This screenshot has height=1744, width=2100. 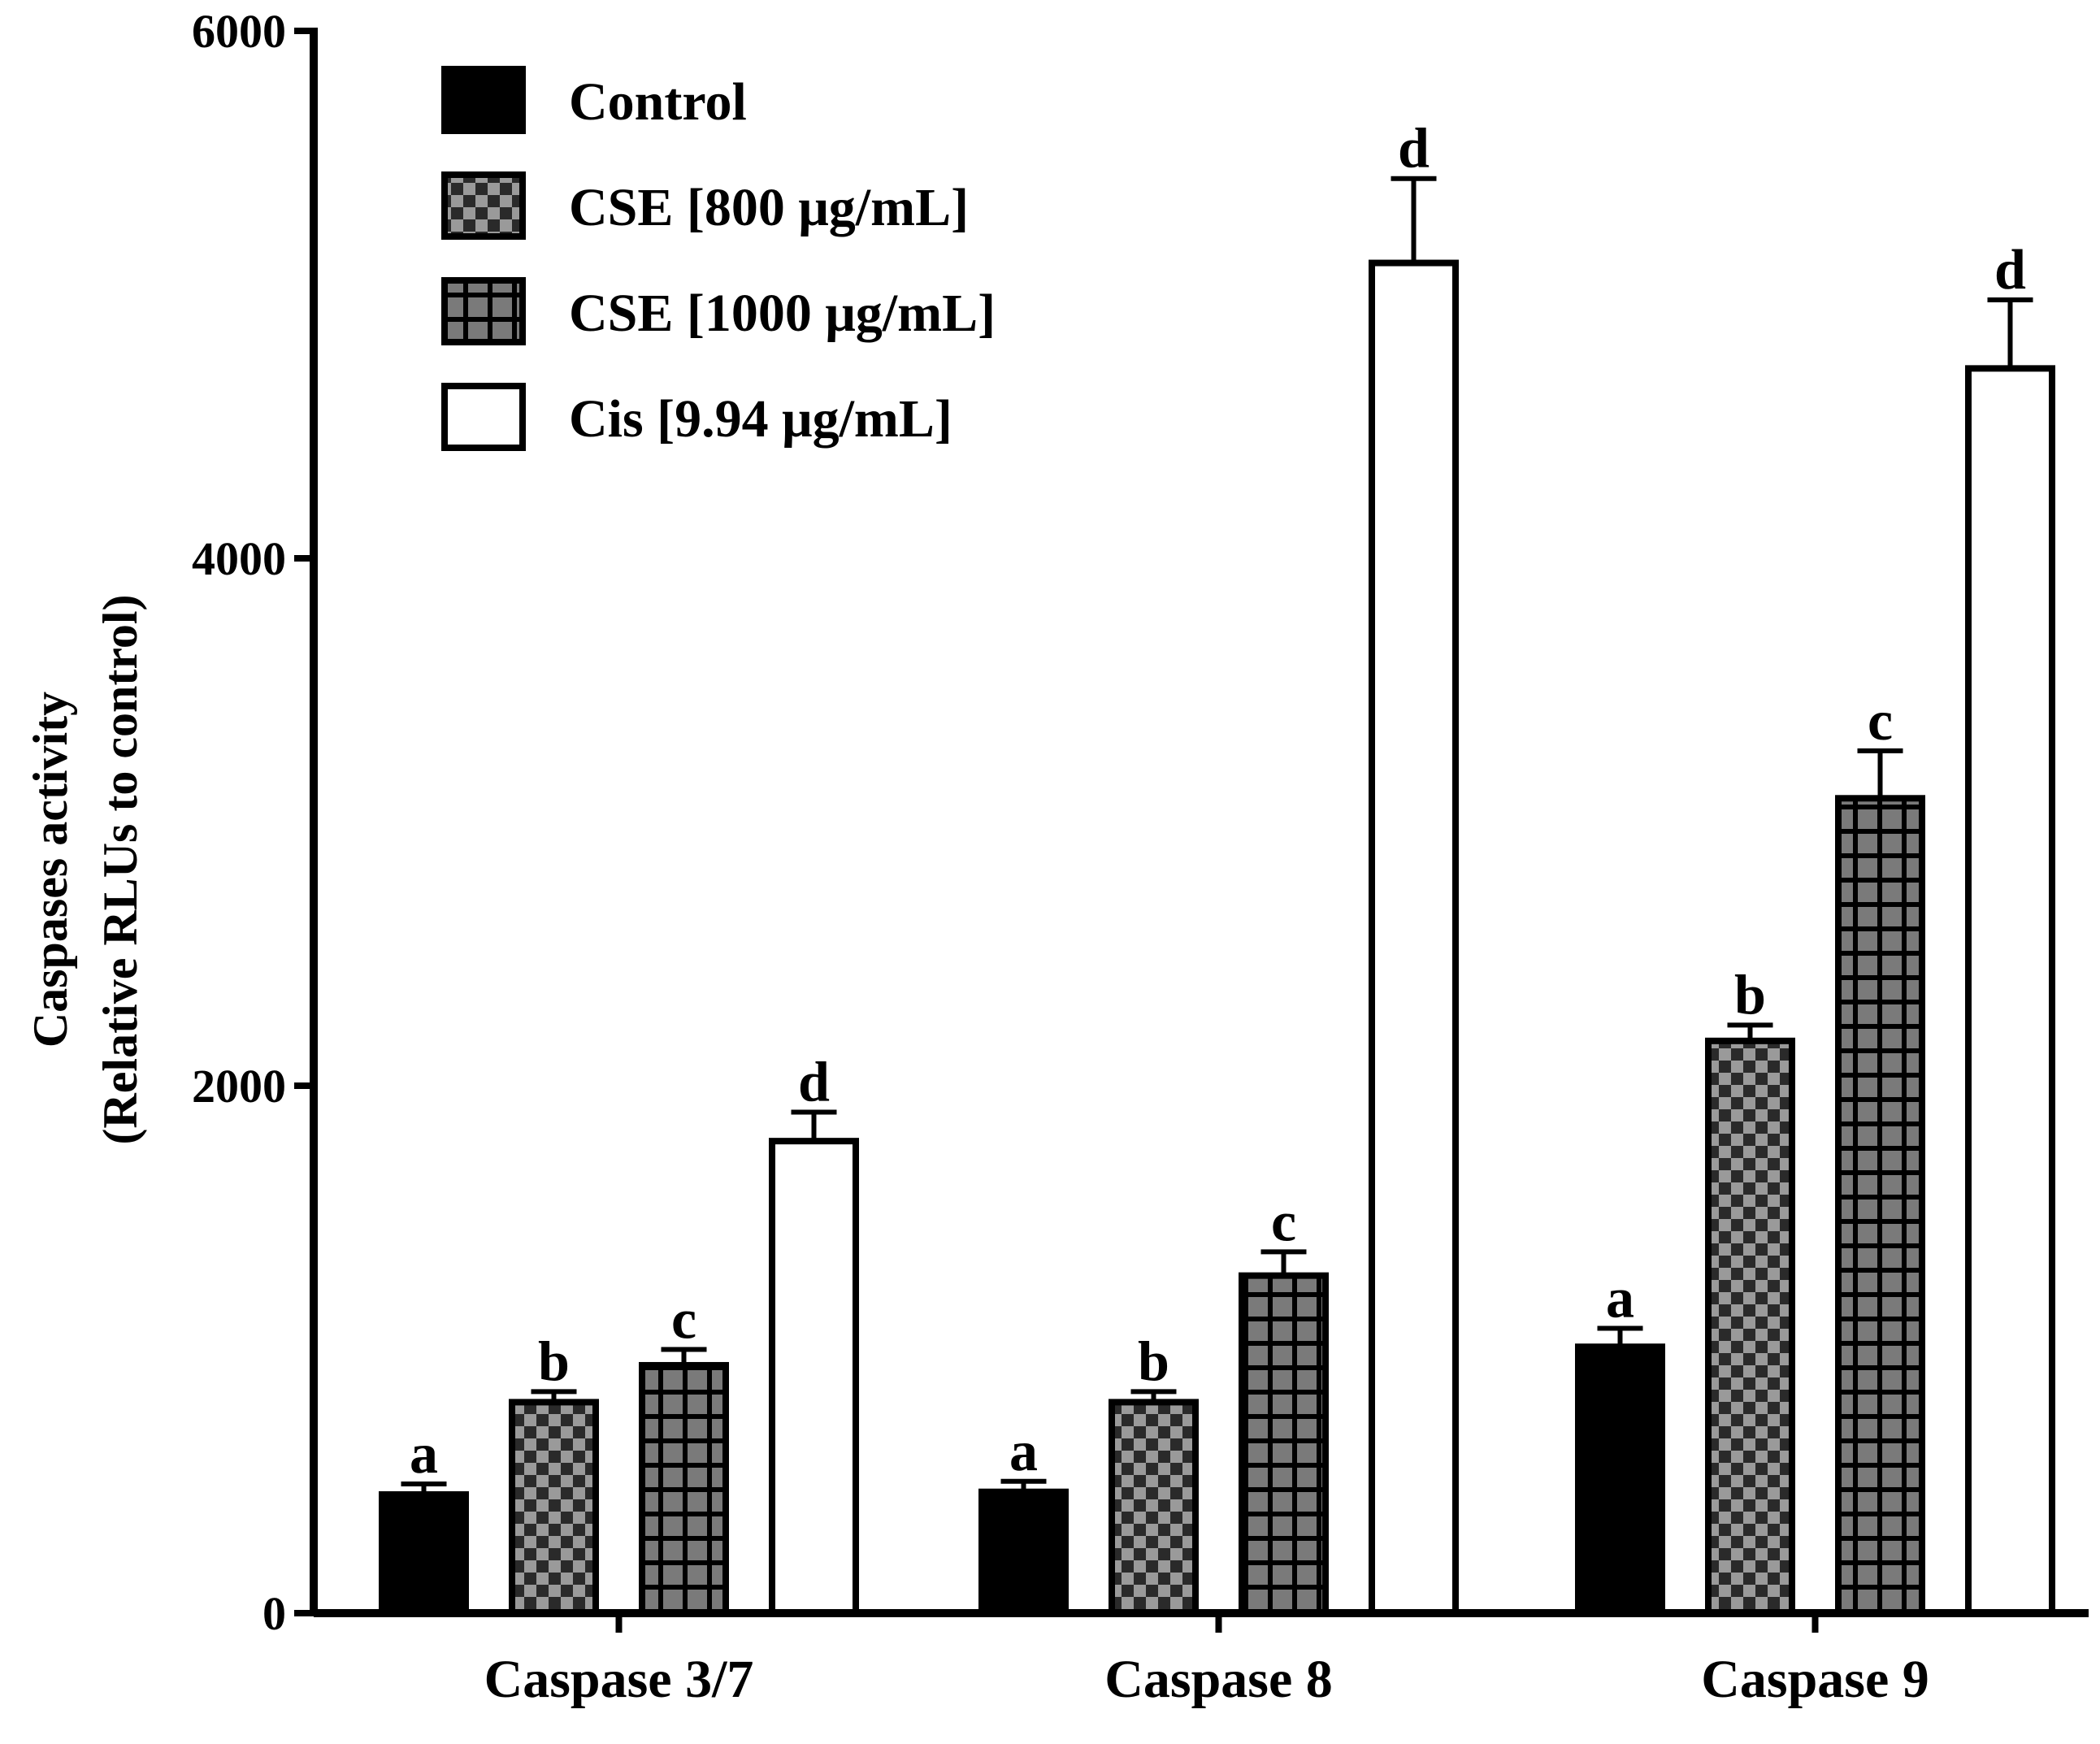 I want to click on x-tick-label-2: Caspase 9, so click(x=1815, y=1679).